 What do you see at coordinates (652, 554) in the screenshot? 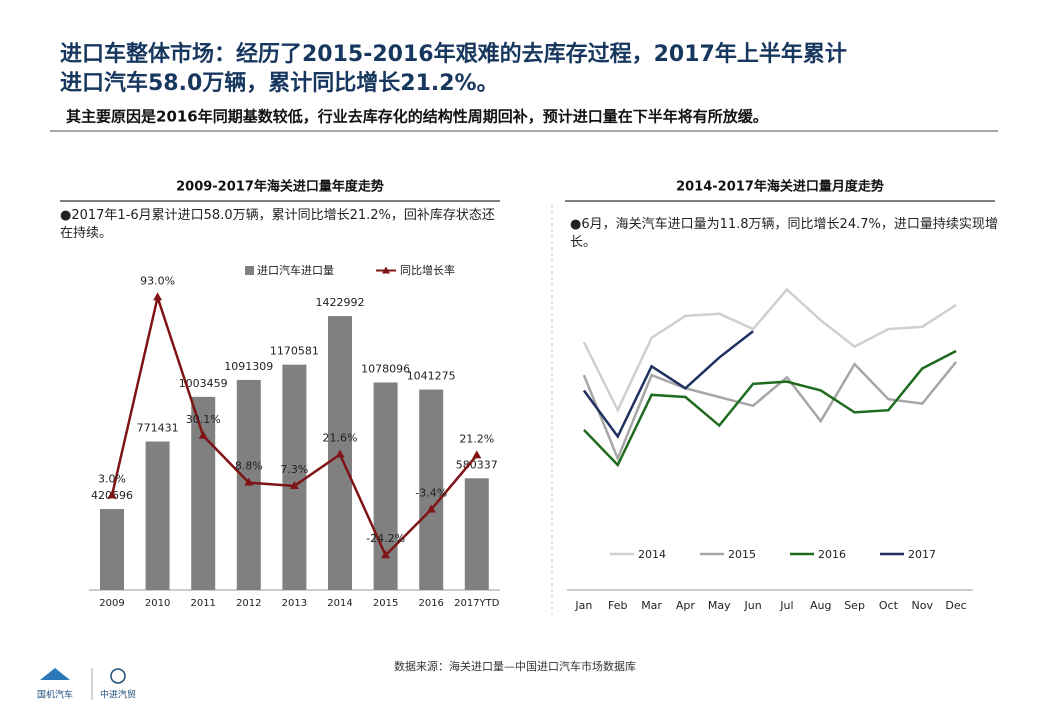
I see `legend-label: 2014` at bounding box center [652, 554].